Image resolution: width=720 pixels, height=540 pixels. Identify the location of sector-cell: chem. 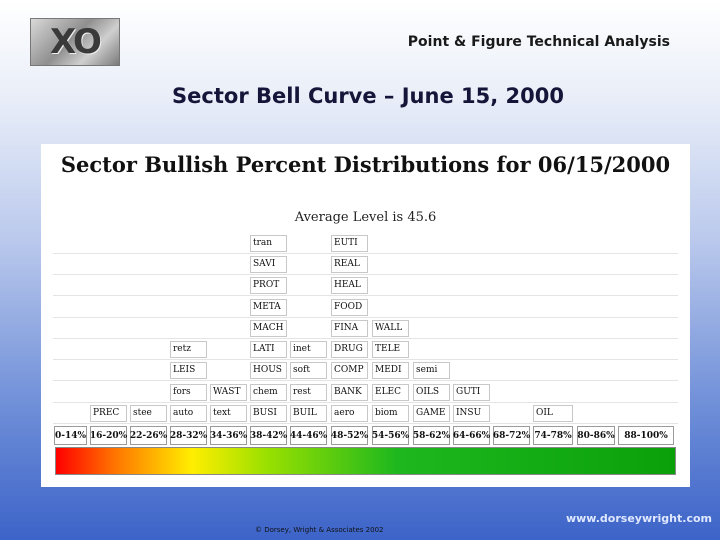
(268, 392).